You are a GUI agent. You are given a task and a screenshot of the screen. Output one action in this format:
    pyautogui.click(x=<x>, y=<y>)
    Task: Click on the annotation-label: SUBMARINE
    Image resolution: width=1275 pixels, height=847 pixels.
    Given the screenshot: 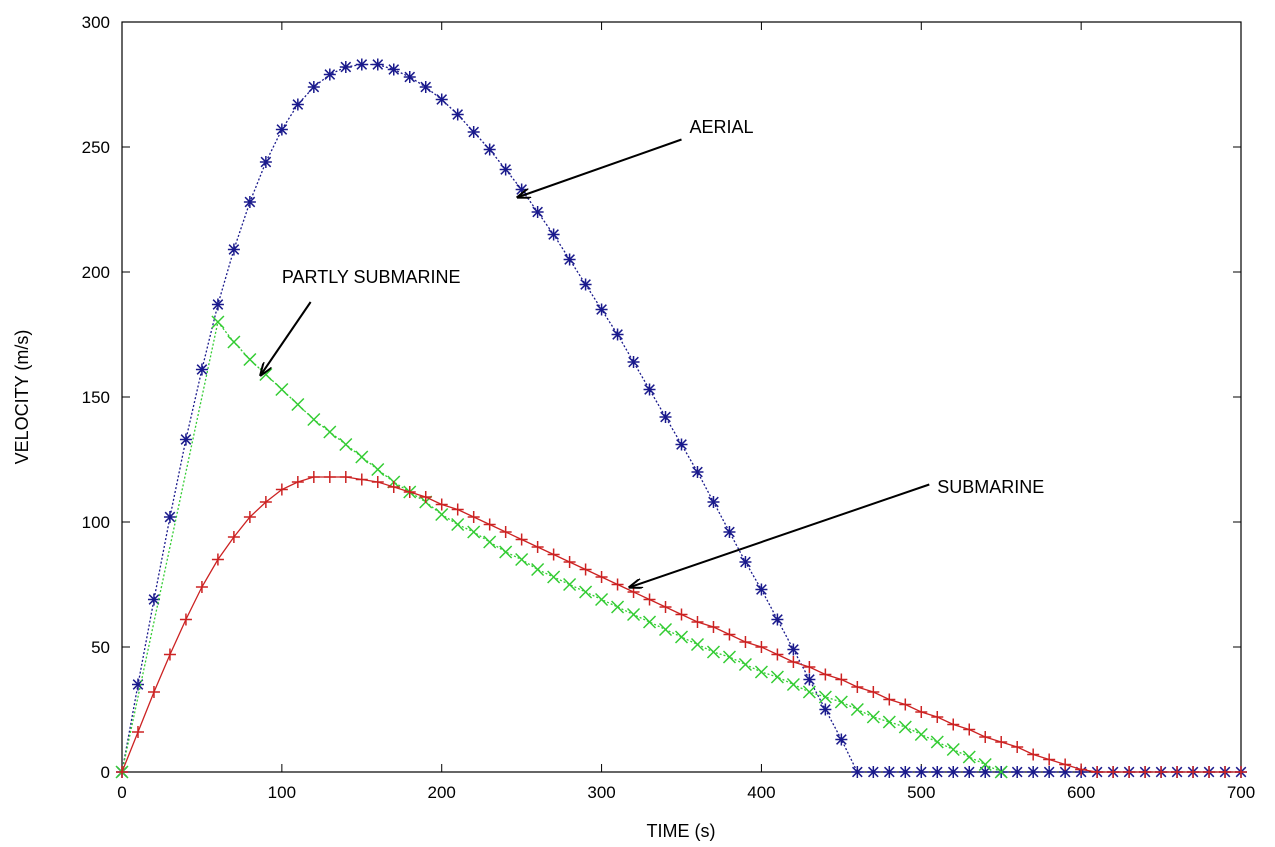 What is the action you would take?
    pyautogui.click(x=990, y=487)
    